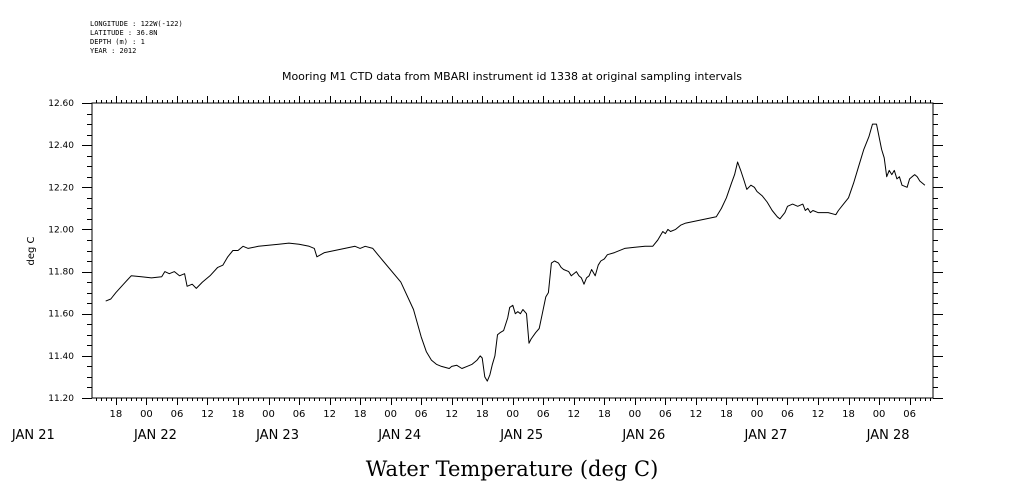 The image size is (1009, 504). Describe the element at coordinates (117, 42) in the screenshot. I see `depth-text: DEPTH (m) : 1` at that location.